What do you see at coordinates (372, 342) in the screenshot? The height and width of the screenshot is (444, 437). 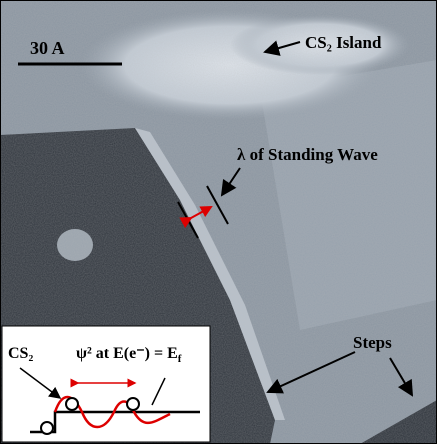 I see `steps-label: Steps` at bounding box center [372, 342].